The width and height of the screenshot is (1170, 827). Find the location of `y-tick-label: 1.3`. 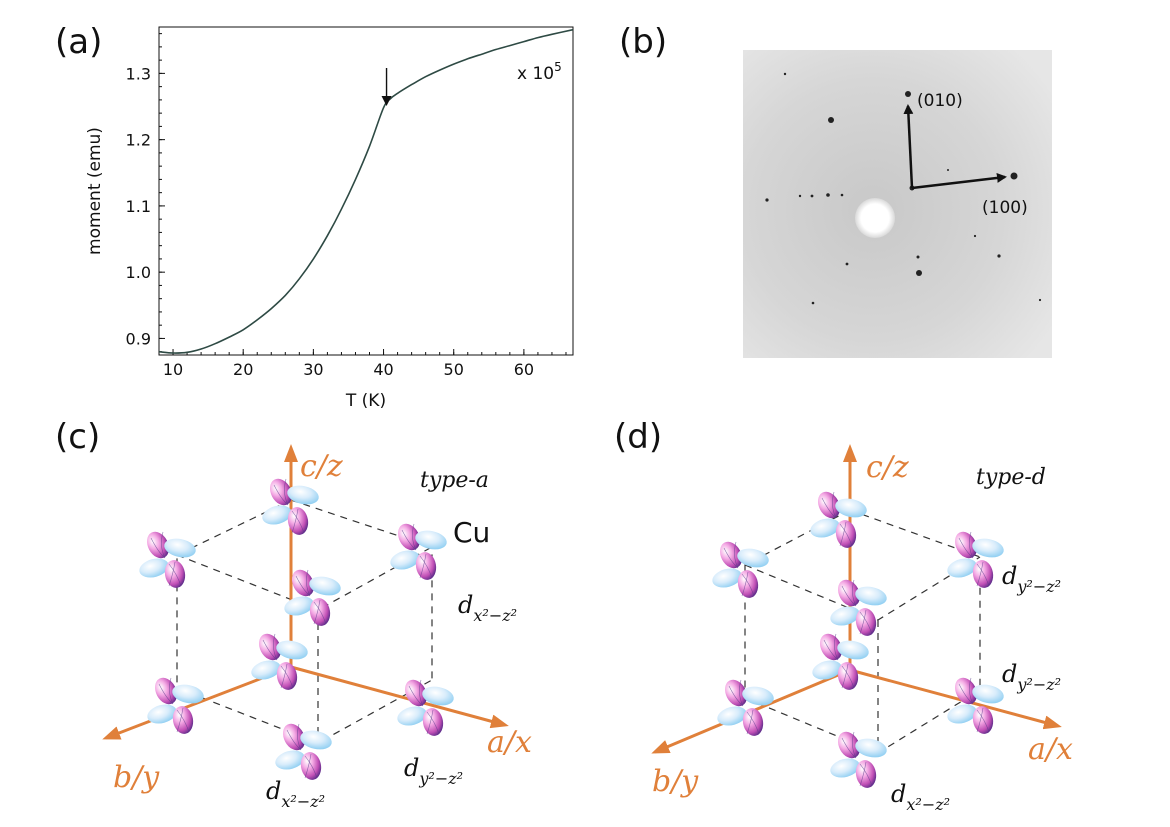

y-tick-label: 1.3 is located at coordinates (138, 73).